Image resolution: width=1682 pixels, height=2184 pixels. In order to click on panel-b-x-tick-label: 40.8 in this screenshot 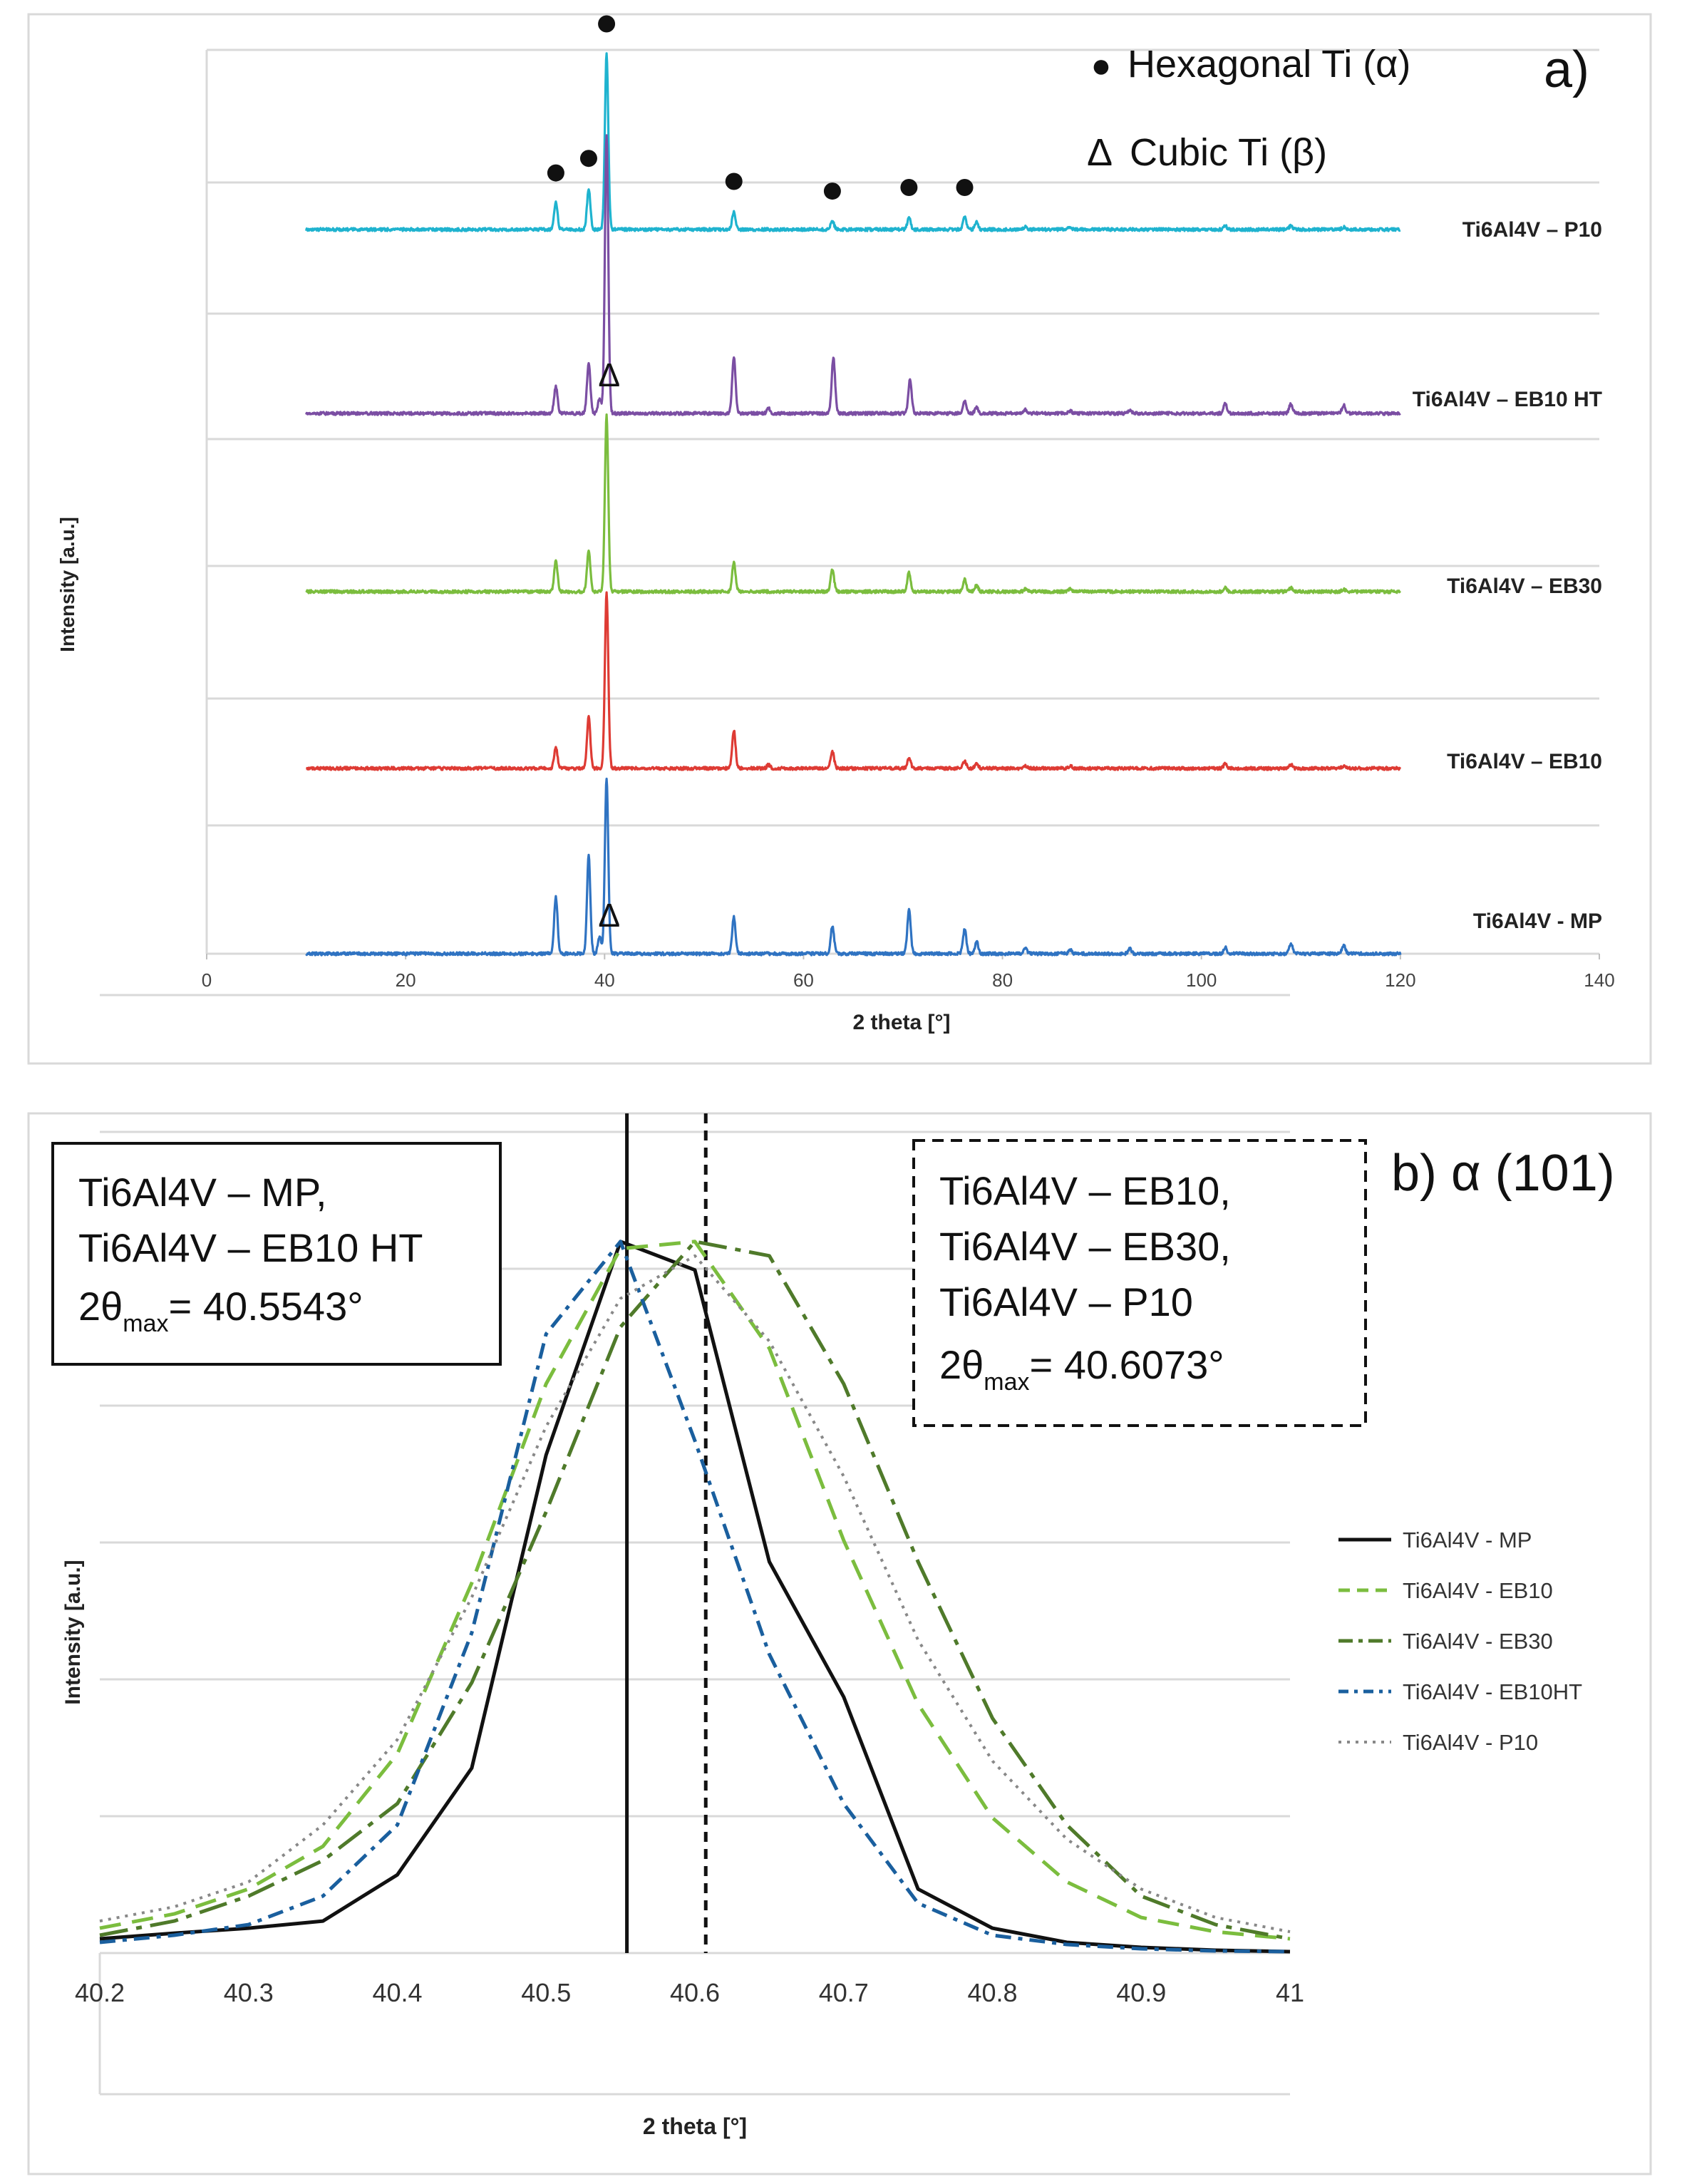, I will do `click(992, 1992)`.